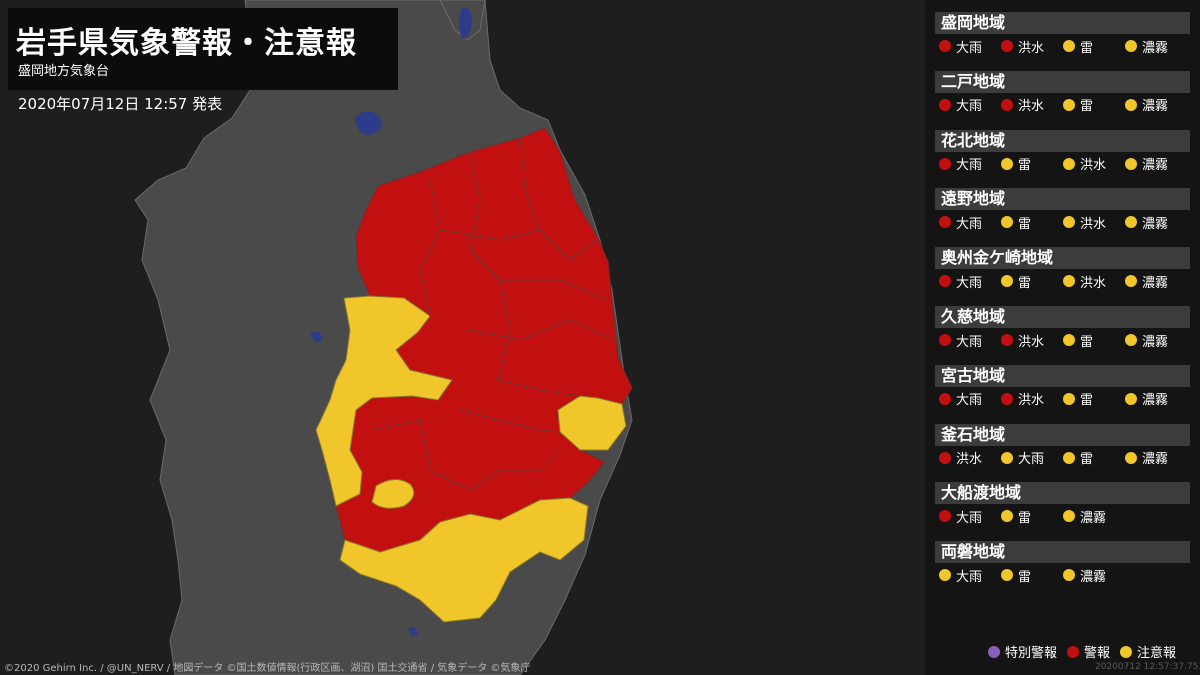 This screenshot has height=675, width=1200. I want to click on region-name: 二戸地域, so click(1062, 81).